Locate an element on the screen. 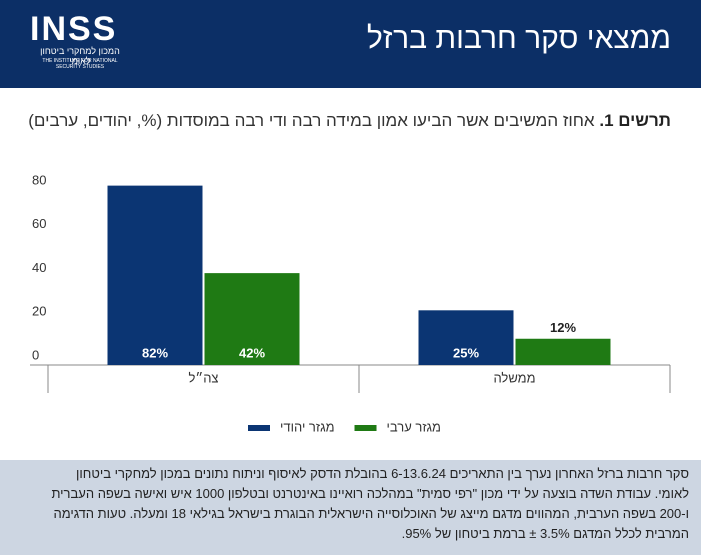  y-tick-label: 80 is located at coordinates (39, 179).